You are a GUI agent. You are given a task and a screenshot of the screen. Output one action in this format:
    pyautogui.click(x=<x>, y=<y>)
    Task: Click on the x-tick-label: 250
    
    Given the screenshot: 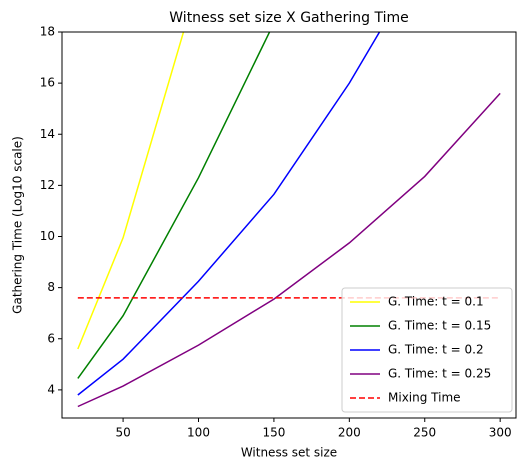 What is the action you would take?
    pyautogui.click(x=424, y=433)
    